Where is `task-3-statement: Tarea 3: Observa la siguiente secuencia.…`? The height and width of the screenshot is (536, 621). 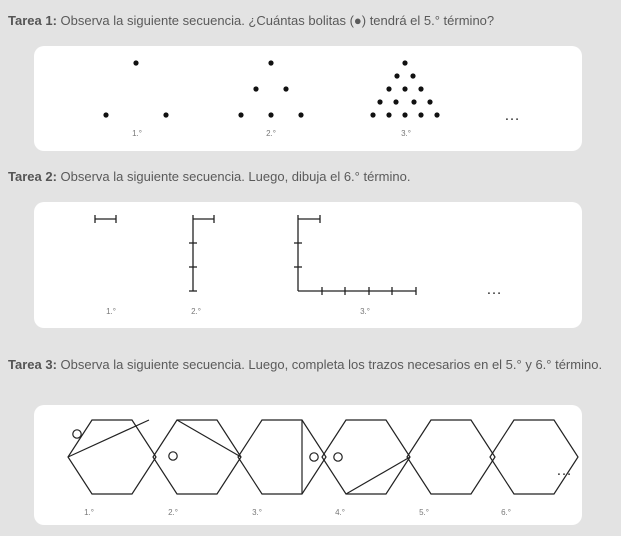
task-3-statement: Tarea 3: Observa la siguiente secuencia.… is located at coordinates (310, 364).